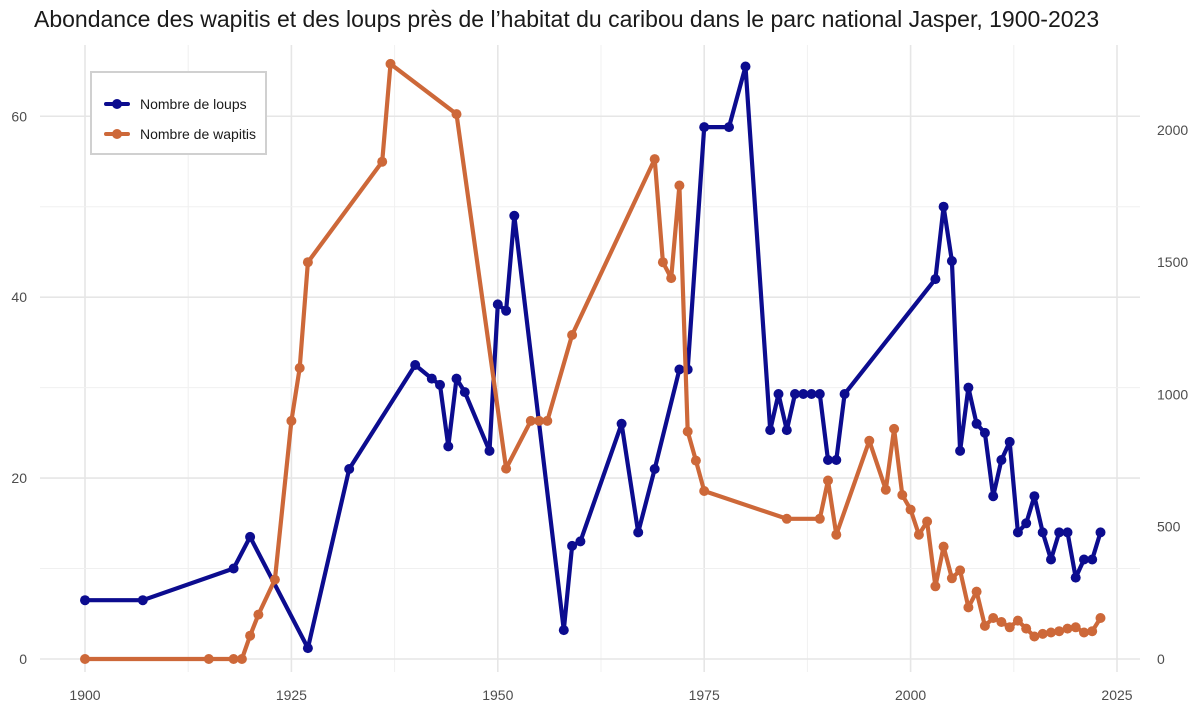 This screenshot has height=720, width=1200. I want to click on legend-swatch-wolves, so click(117, 104).